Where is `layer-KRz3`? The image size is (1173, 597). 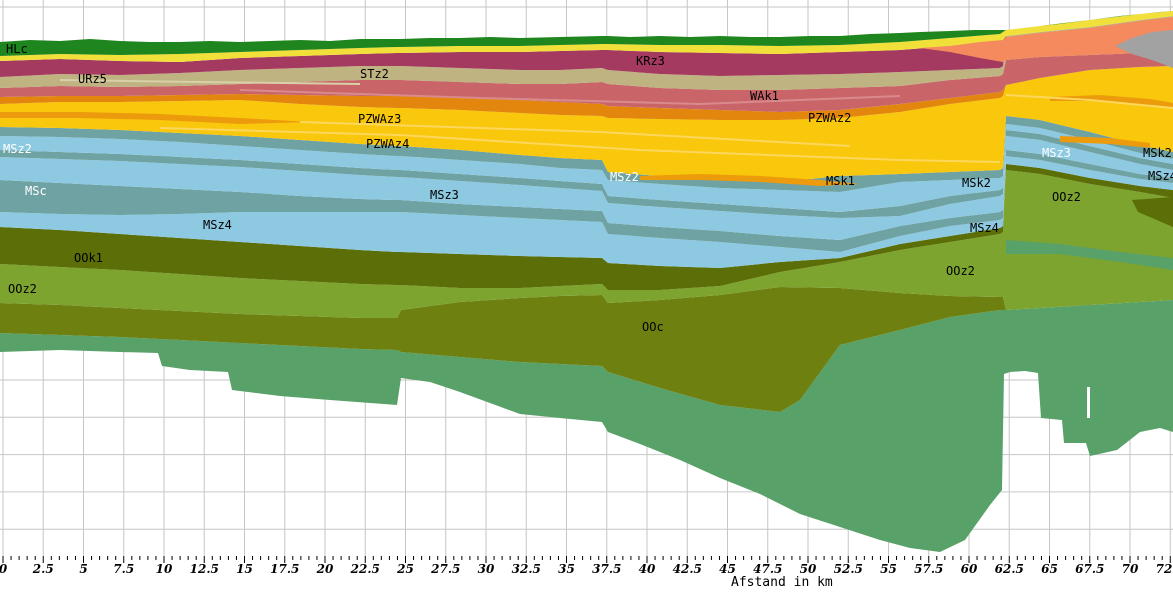
layer-KRz3 is located at coordinates (586, 46).